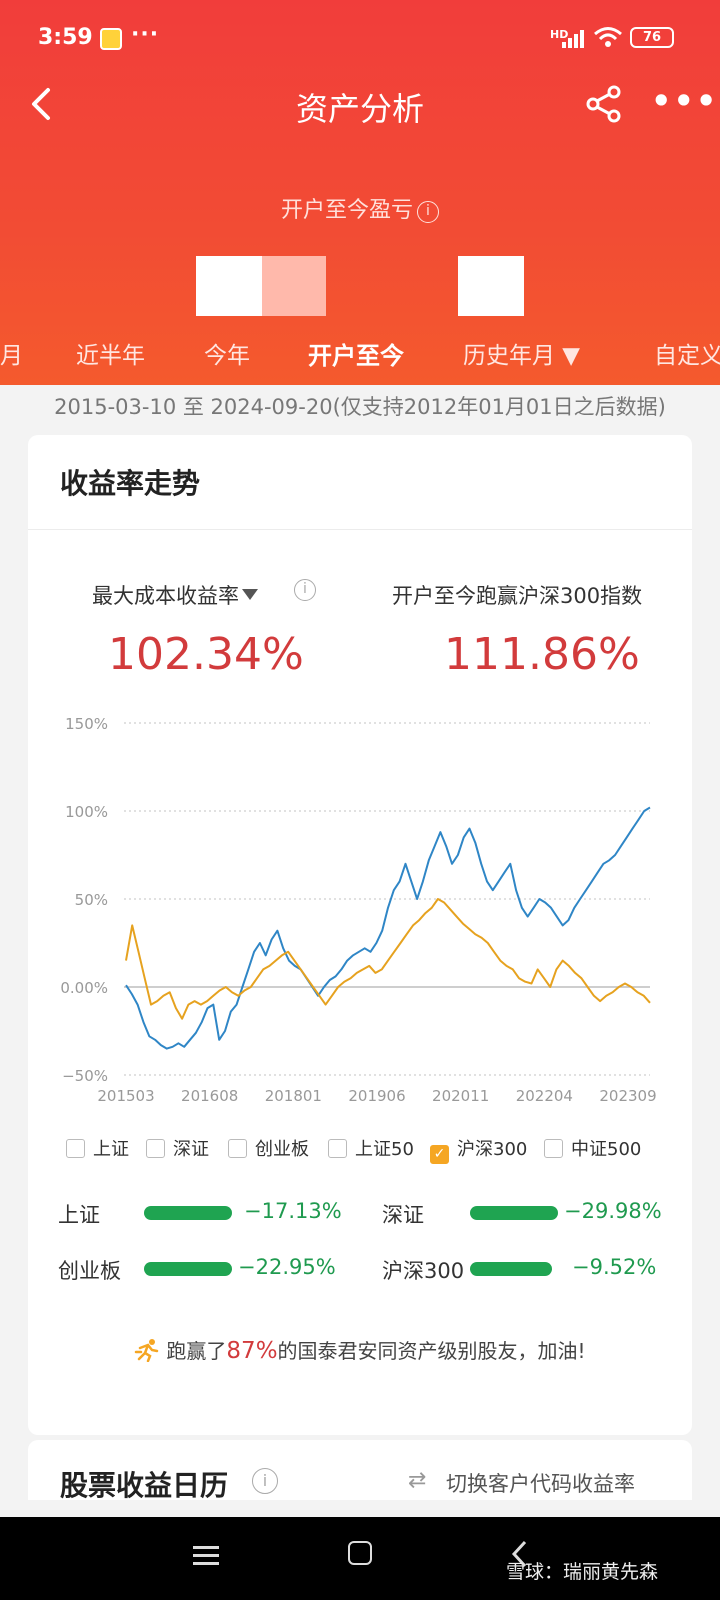  What do you see at coordinates (431, 1351) in the screenshot?
I see `ranking-suffix: 的国泰君安同资产级别股友，加油!` at bounding box center [431, 1351].